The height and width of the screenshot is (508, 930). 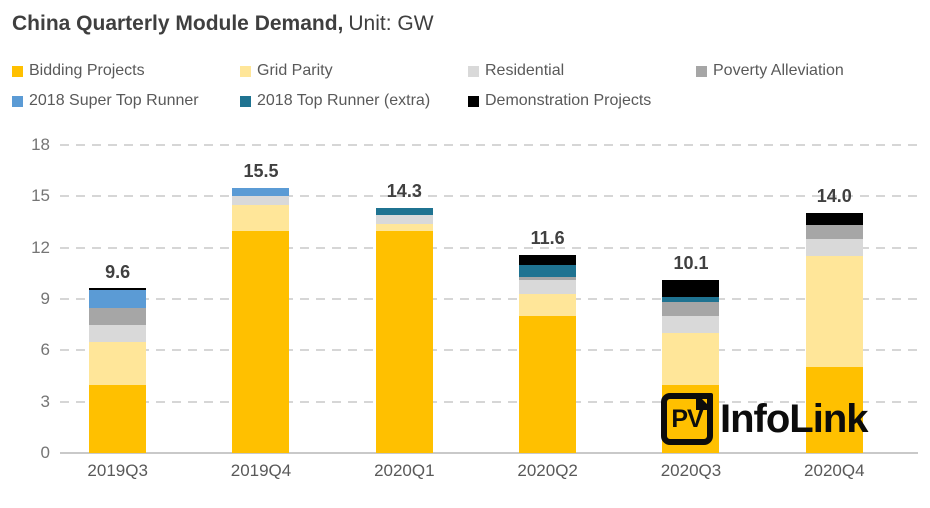 I want to click on y-axis-tick-label: 6, so click(x=45, y=350).